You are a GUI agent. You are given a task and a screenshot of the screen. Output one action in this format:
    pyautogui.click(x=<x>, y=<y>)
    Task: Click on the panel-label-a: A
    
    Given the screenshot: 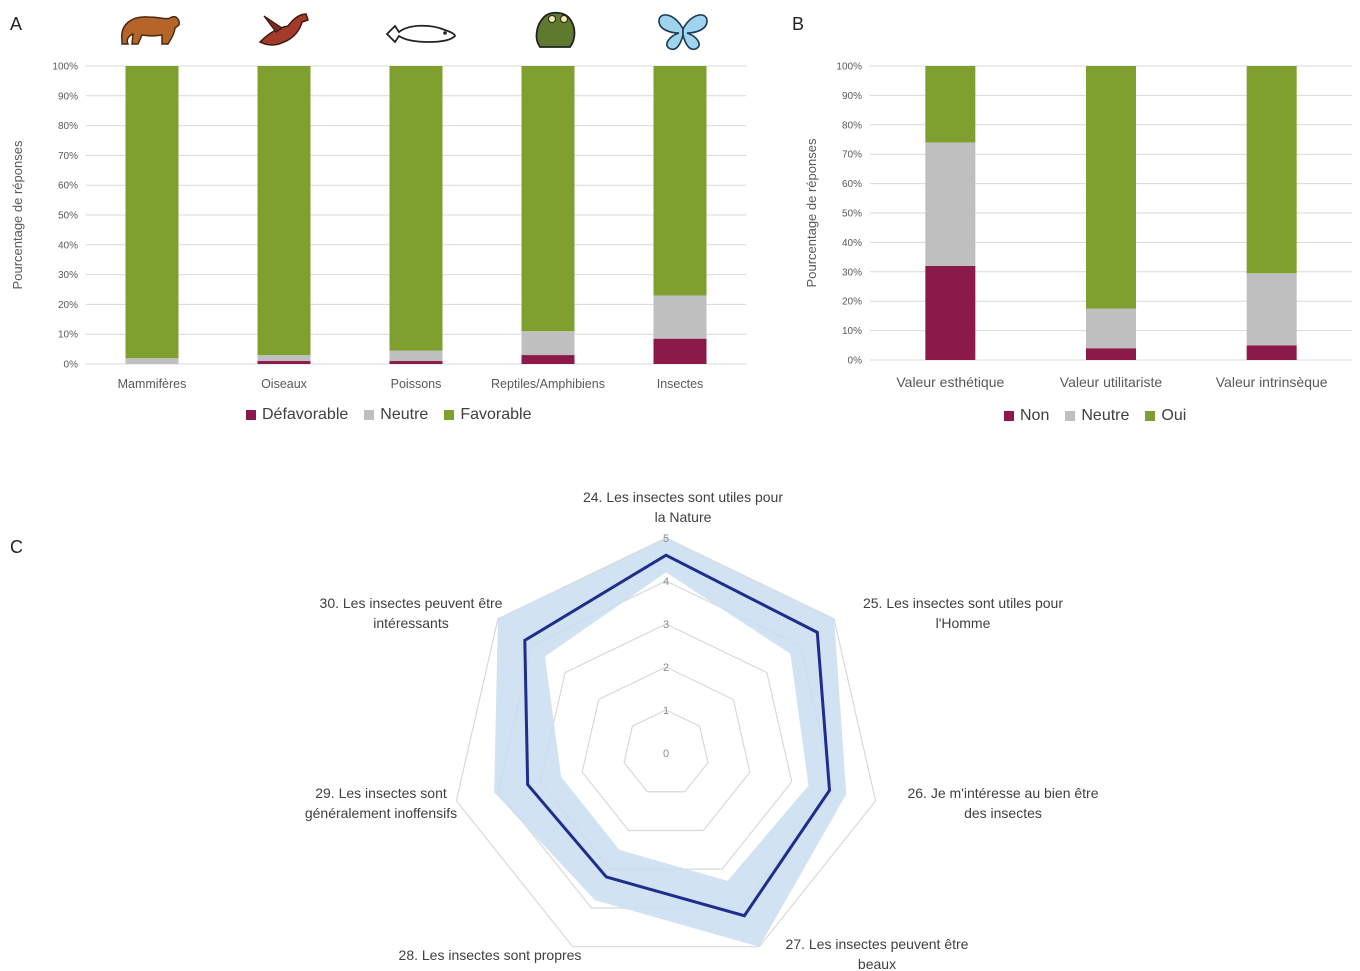 What is the action you would take?
    pyautogui.click(x=16, y=24)
    